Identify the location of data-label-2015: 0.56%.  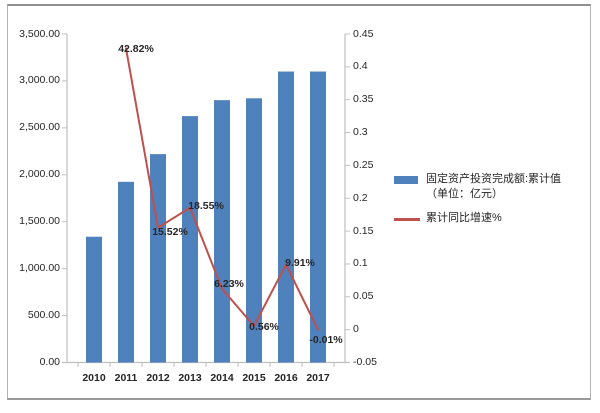
(264, 326).